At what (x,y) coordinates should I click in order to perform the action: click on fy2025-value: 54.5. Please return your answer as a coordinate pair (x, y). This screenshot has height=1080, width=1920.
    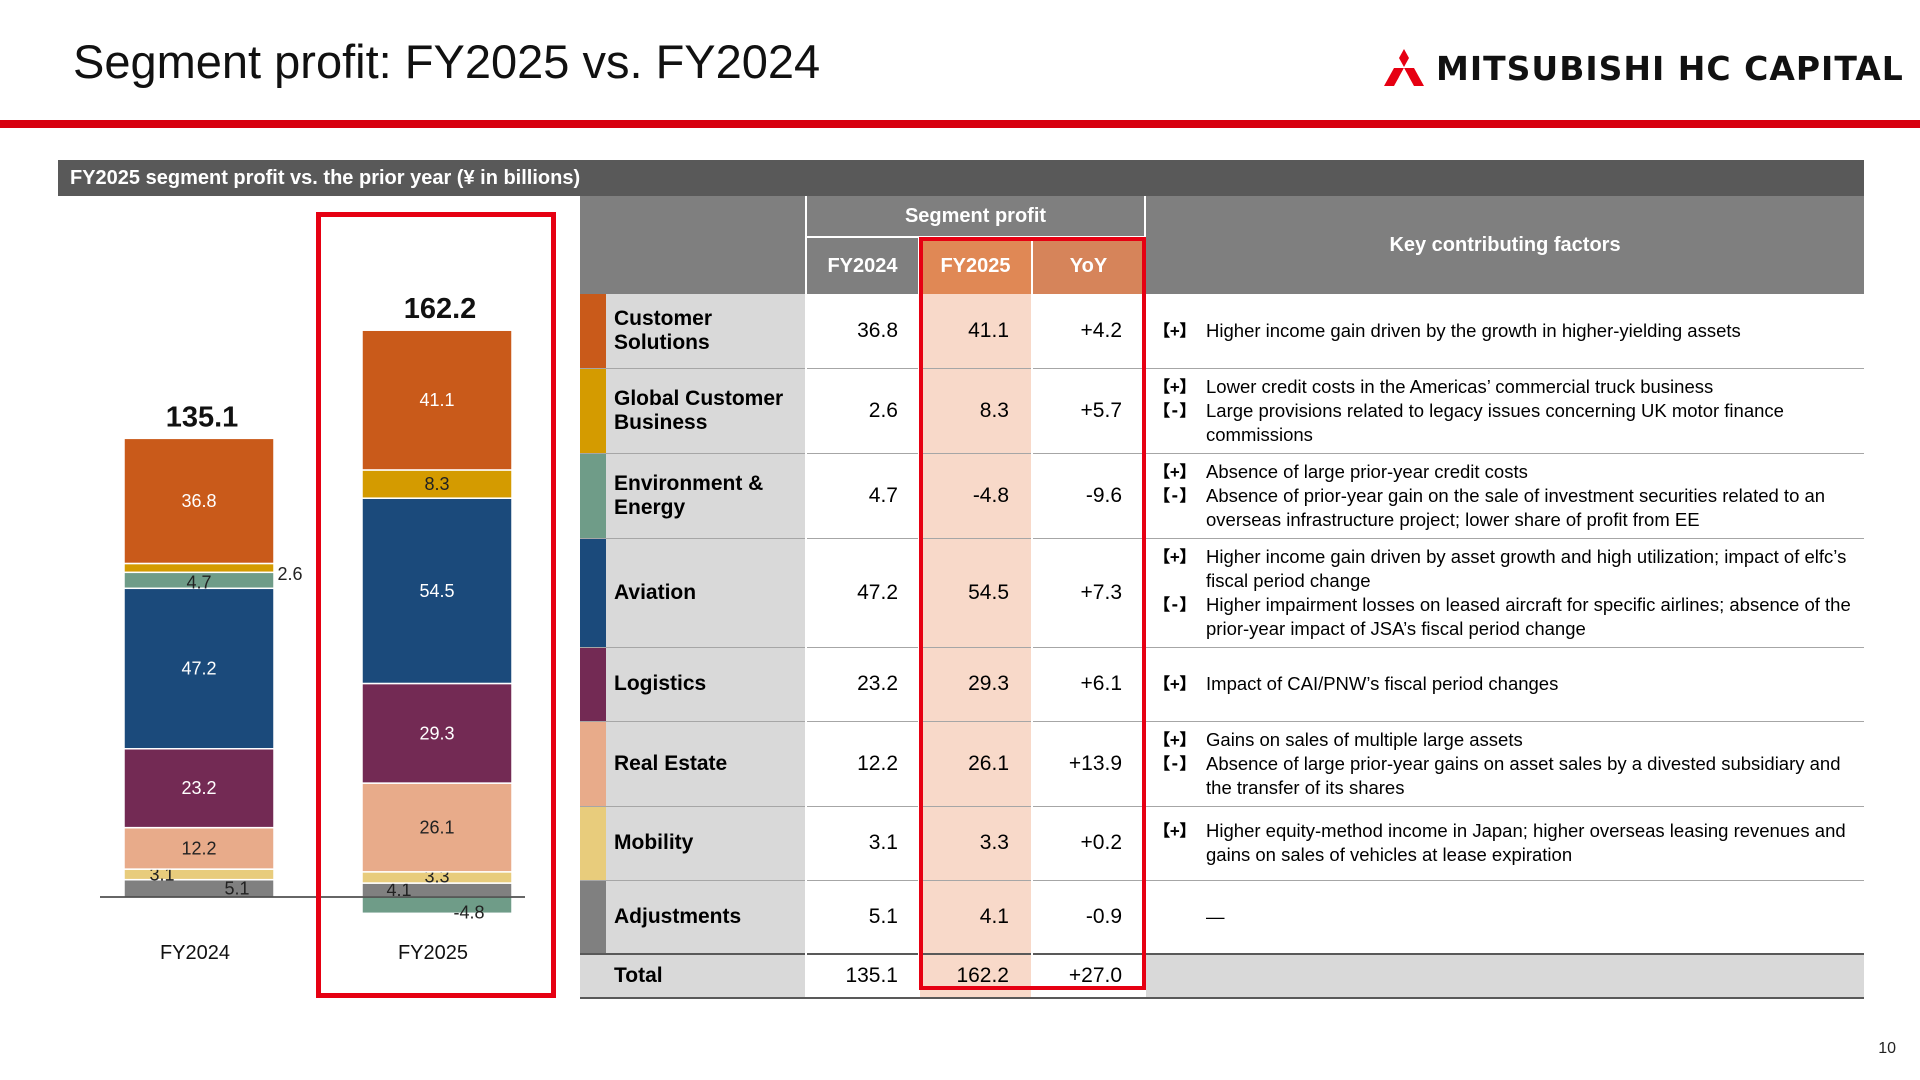
    Looking at the image, I should click on (975, 593).